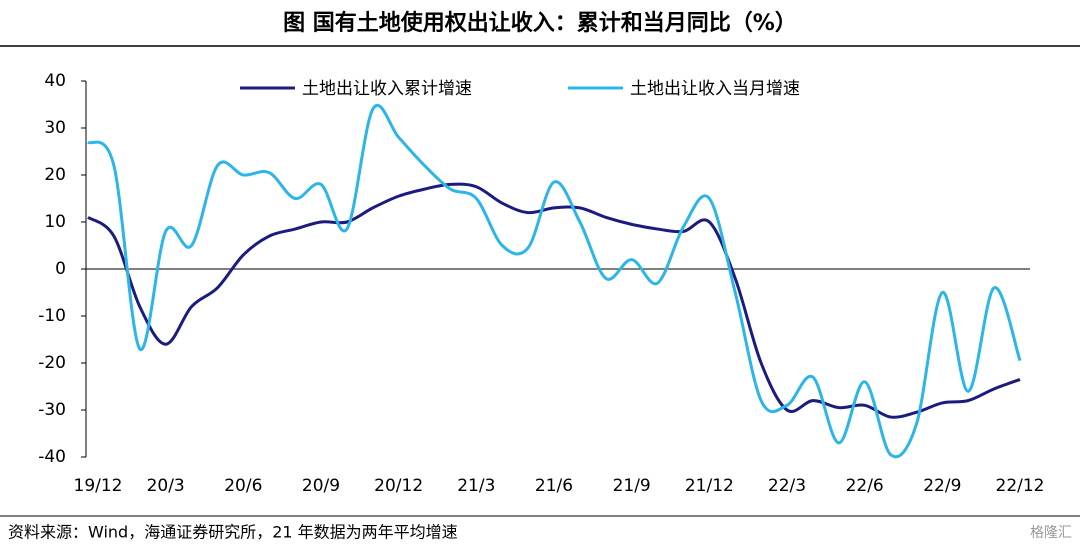 Image resolution: width=1080 pixels, height=552 pixels. What do you see at coordinates (715, 89) in the screenshot?
I see `legend-label: 土地出让收入当月增速` at bounding box center [715, 89].